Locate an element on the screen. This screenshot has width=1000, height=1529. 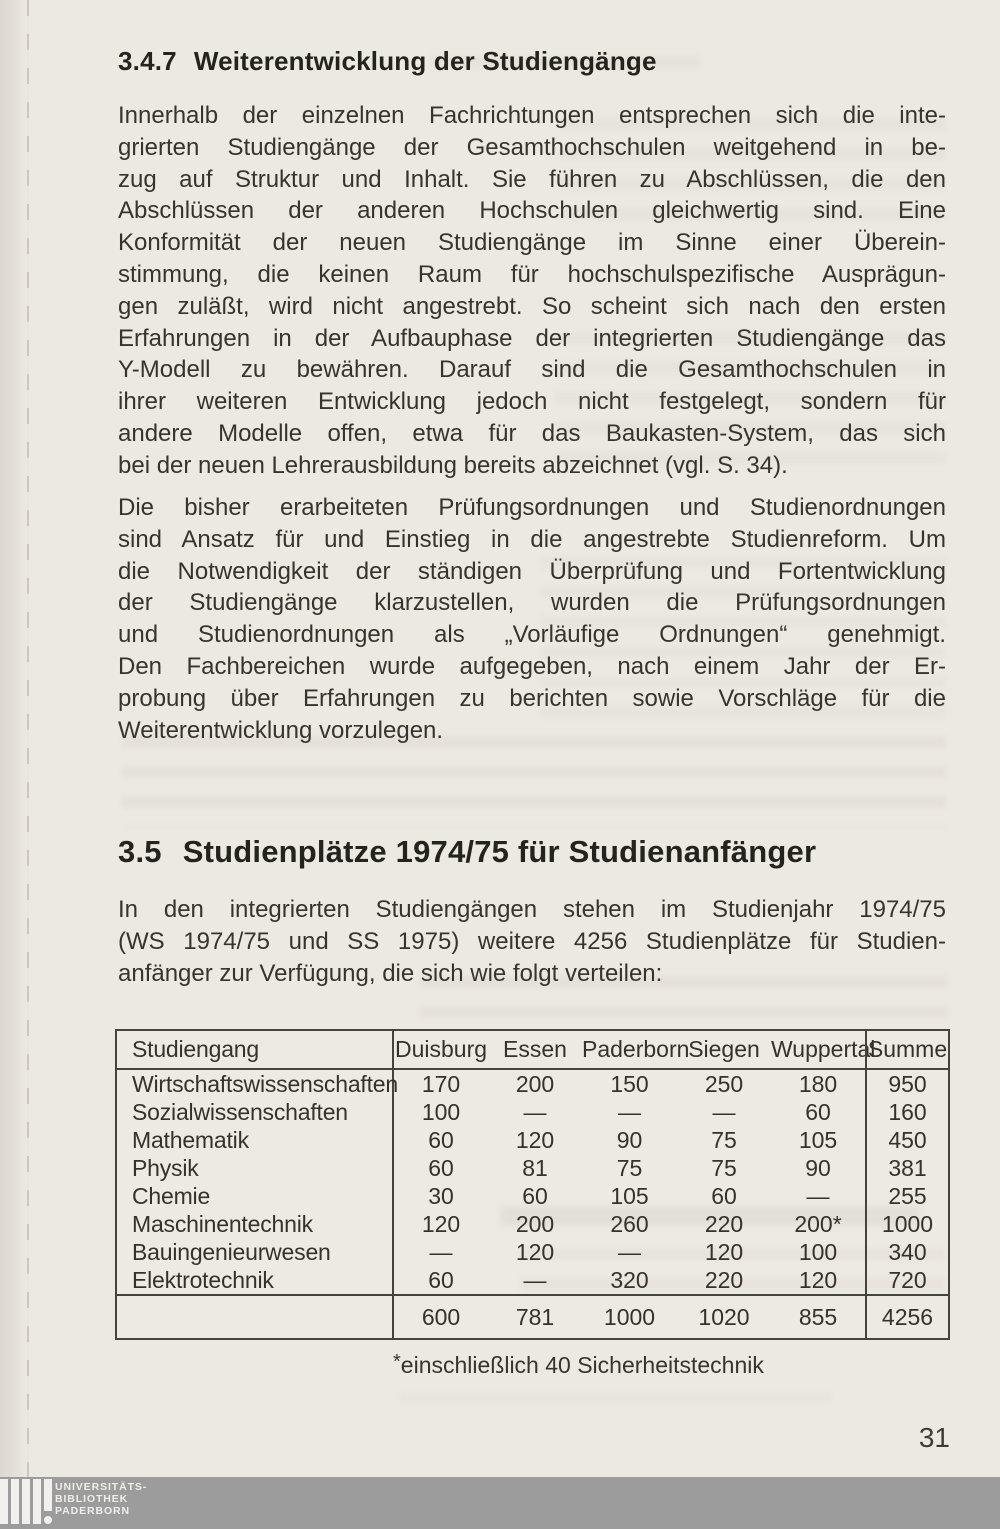
total-duisburg: 600 is located at coordinates (441, 1317).